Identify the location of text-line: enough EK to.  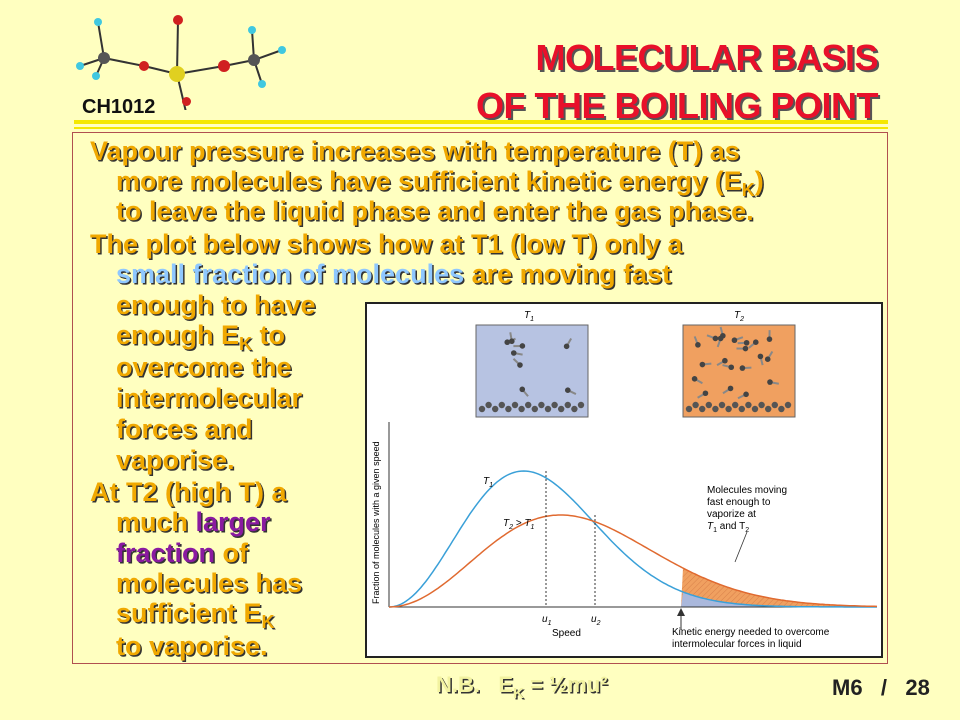
(200, 337).